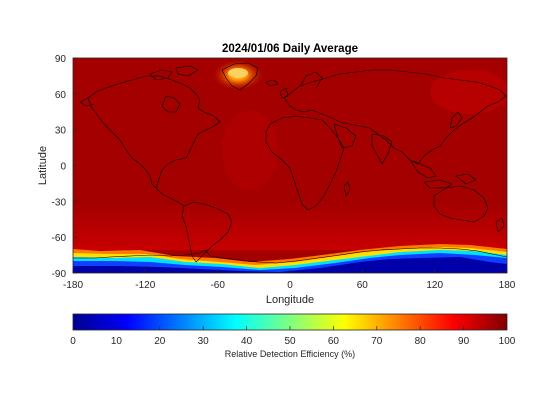 The image size is (560, 420). Describe the element at coordinates (117, 341) in the screenshot. I see `colorbar-tick-label: 10` at that location.